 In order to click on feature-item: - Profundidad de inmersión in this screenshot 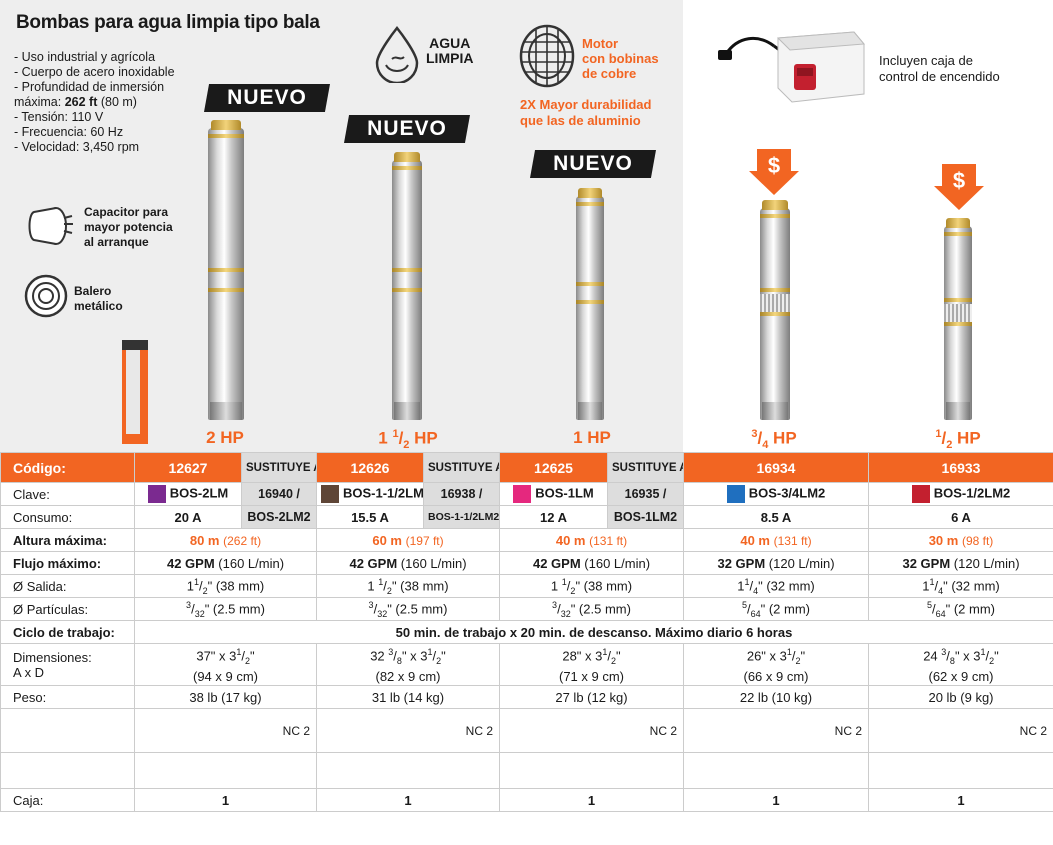, I will do `click(89, 87)`.